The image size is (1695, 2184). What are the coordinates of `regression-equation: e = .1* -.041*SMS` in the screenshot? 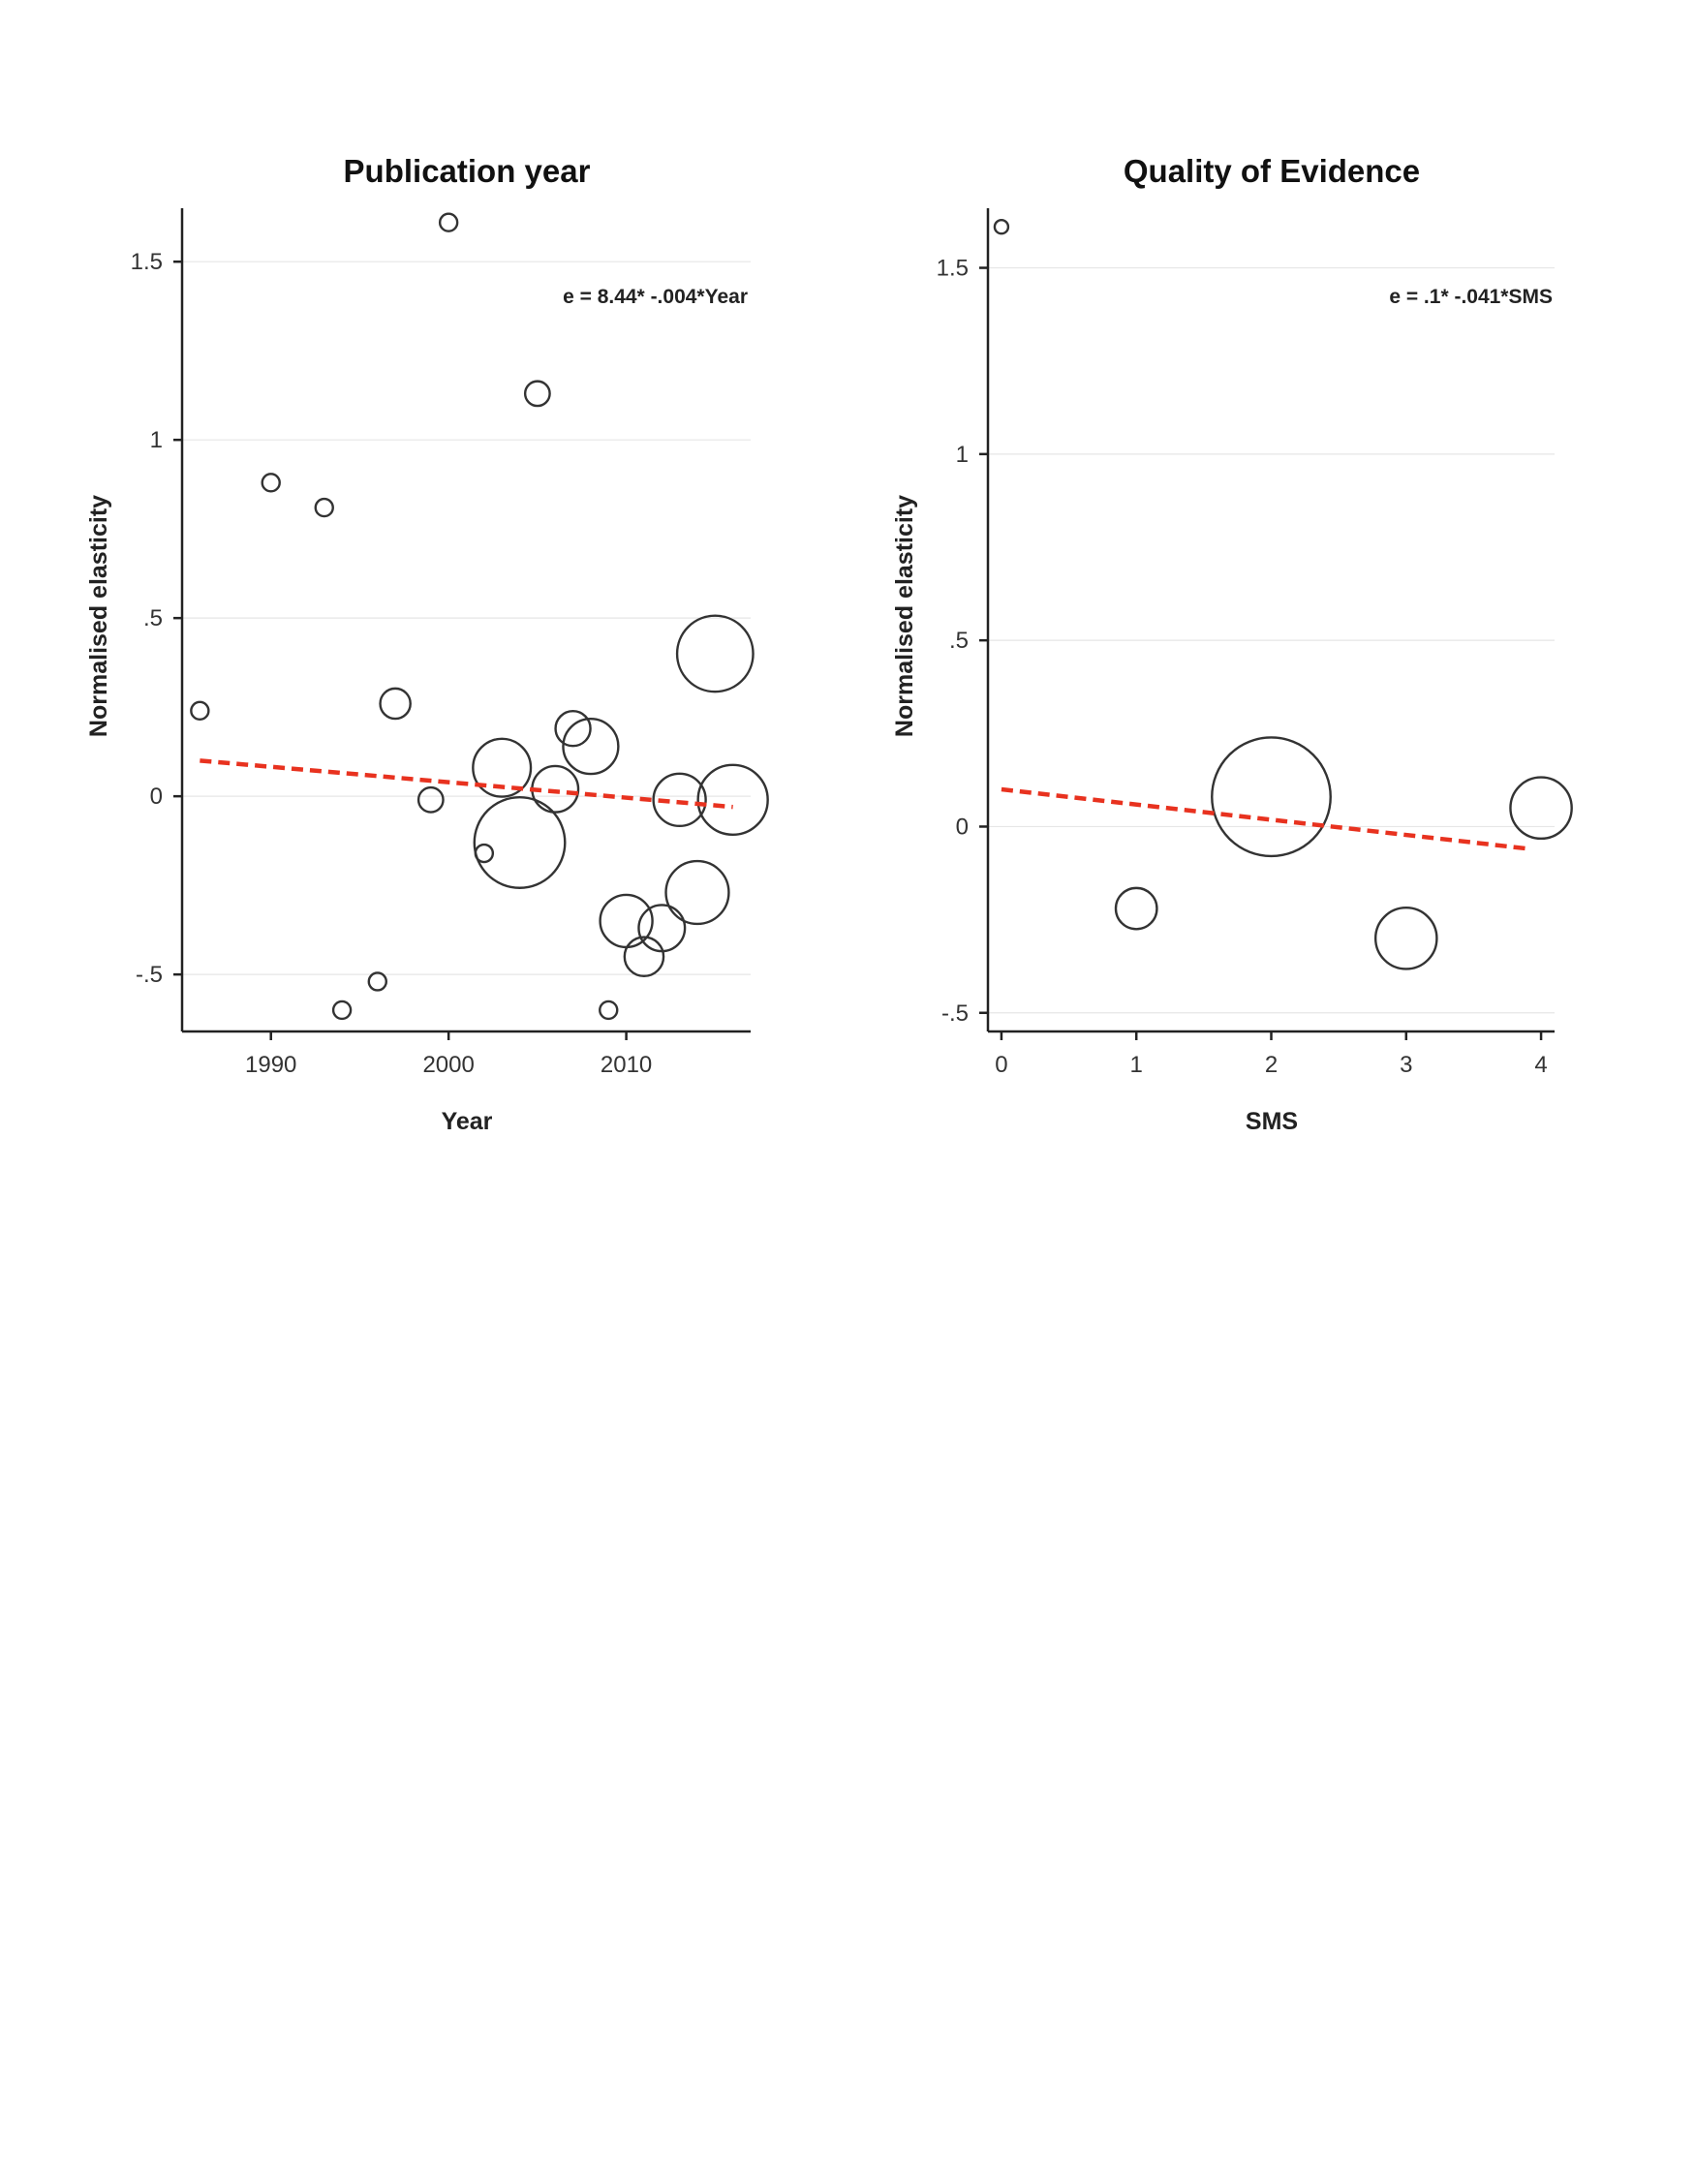 It's located at (1471, 297).